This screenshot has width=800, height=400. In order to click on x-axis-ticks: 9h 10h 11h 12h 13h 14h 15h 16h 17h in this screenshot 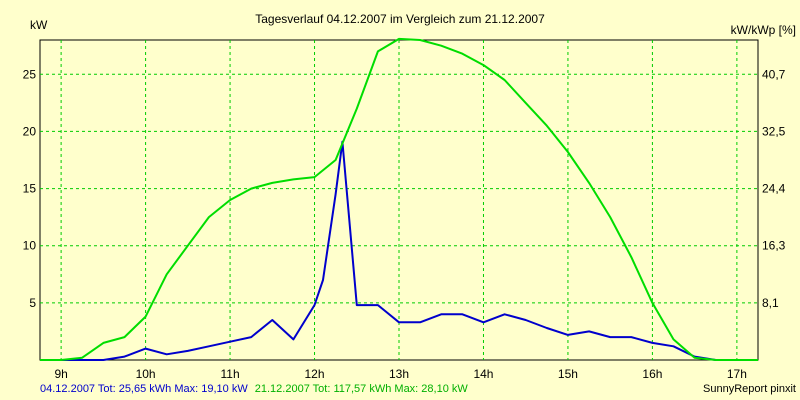, I will do `click(400, 374)`.